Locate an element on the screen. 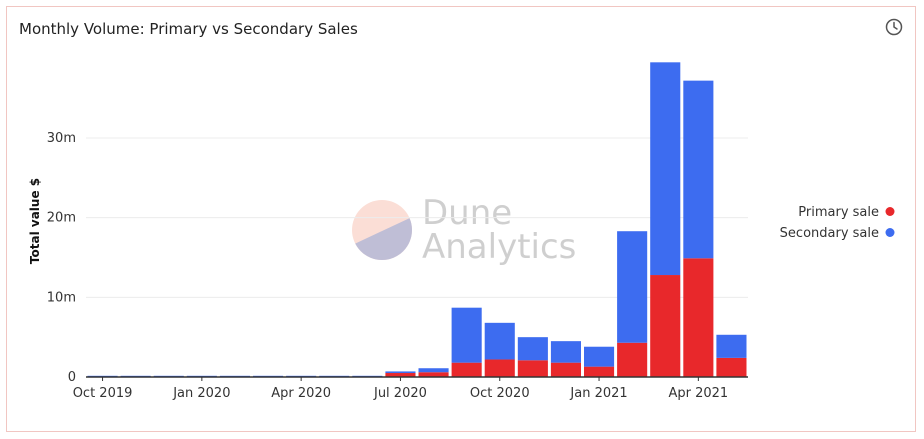 This screenshot has width=924, height=439. clock-icon is located at coordinates (894, 27).